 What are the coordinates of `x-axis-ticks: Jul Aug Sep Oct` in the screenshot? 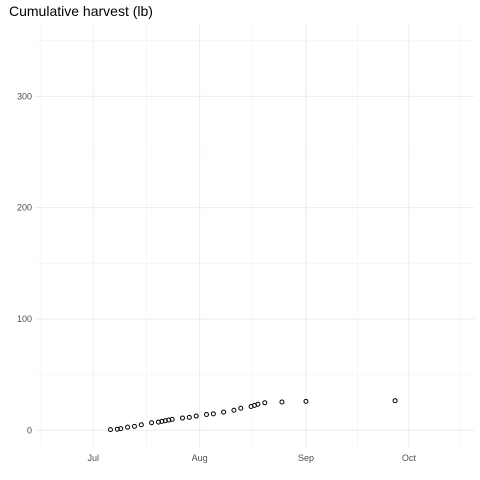 It's located at (252, 458).